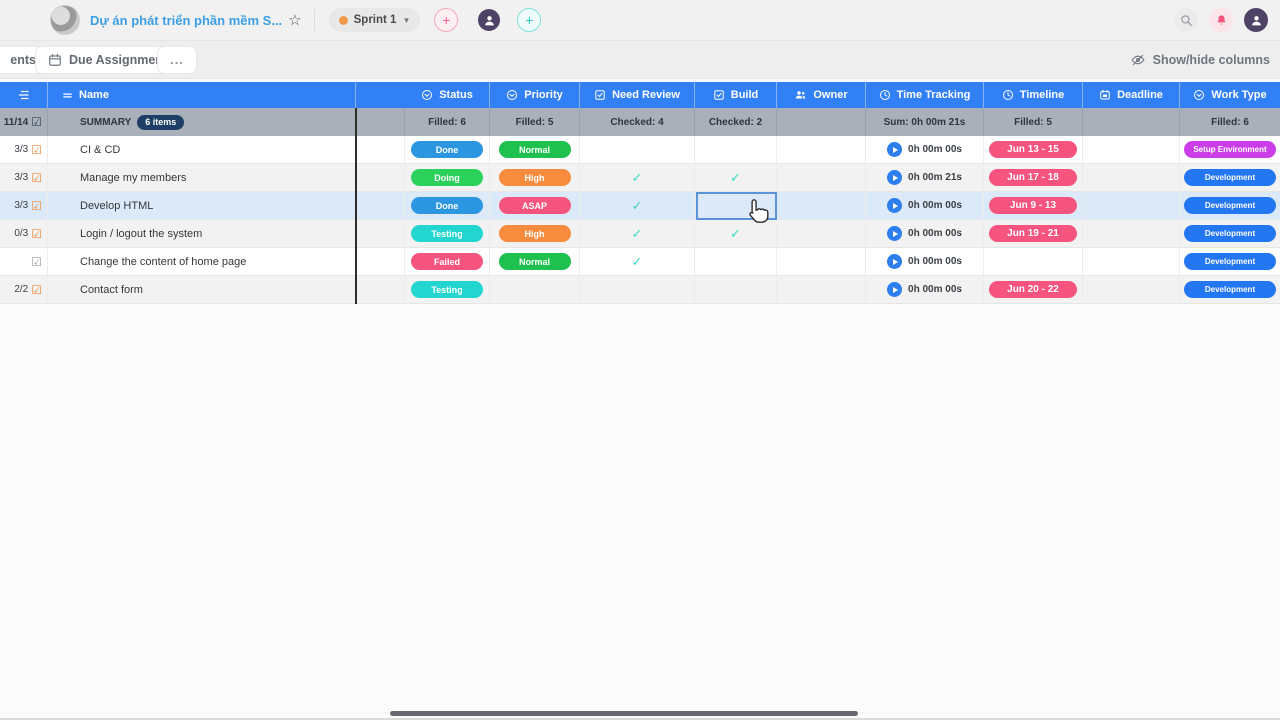  I want to click on timeline-cell: Jun 13 - 15, so click(1033, 149).